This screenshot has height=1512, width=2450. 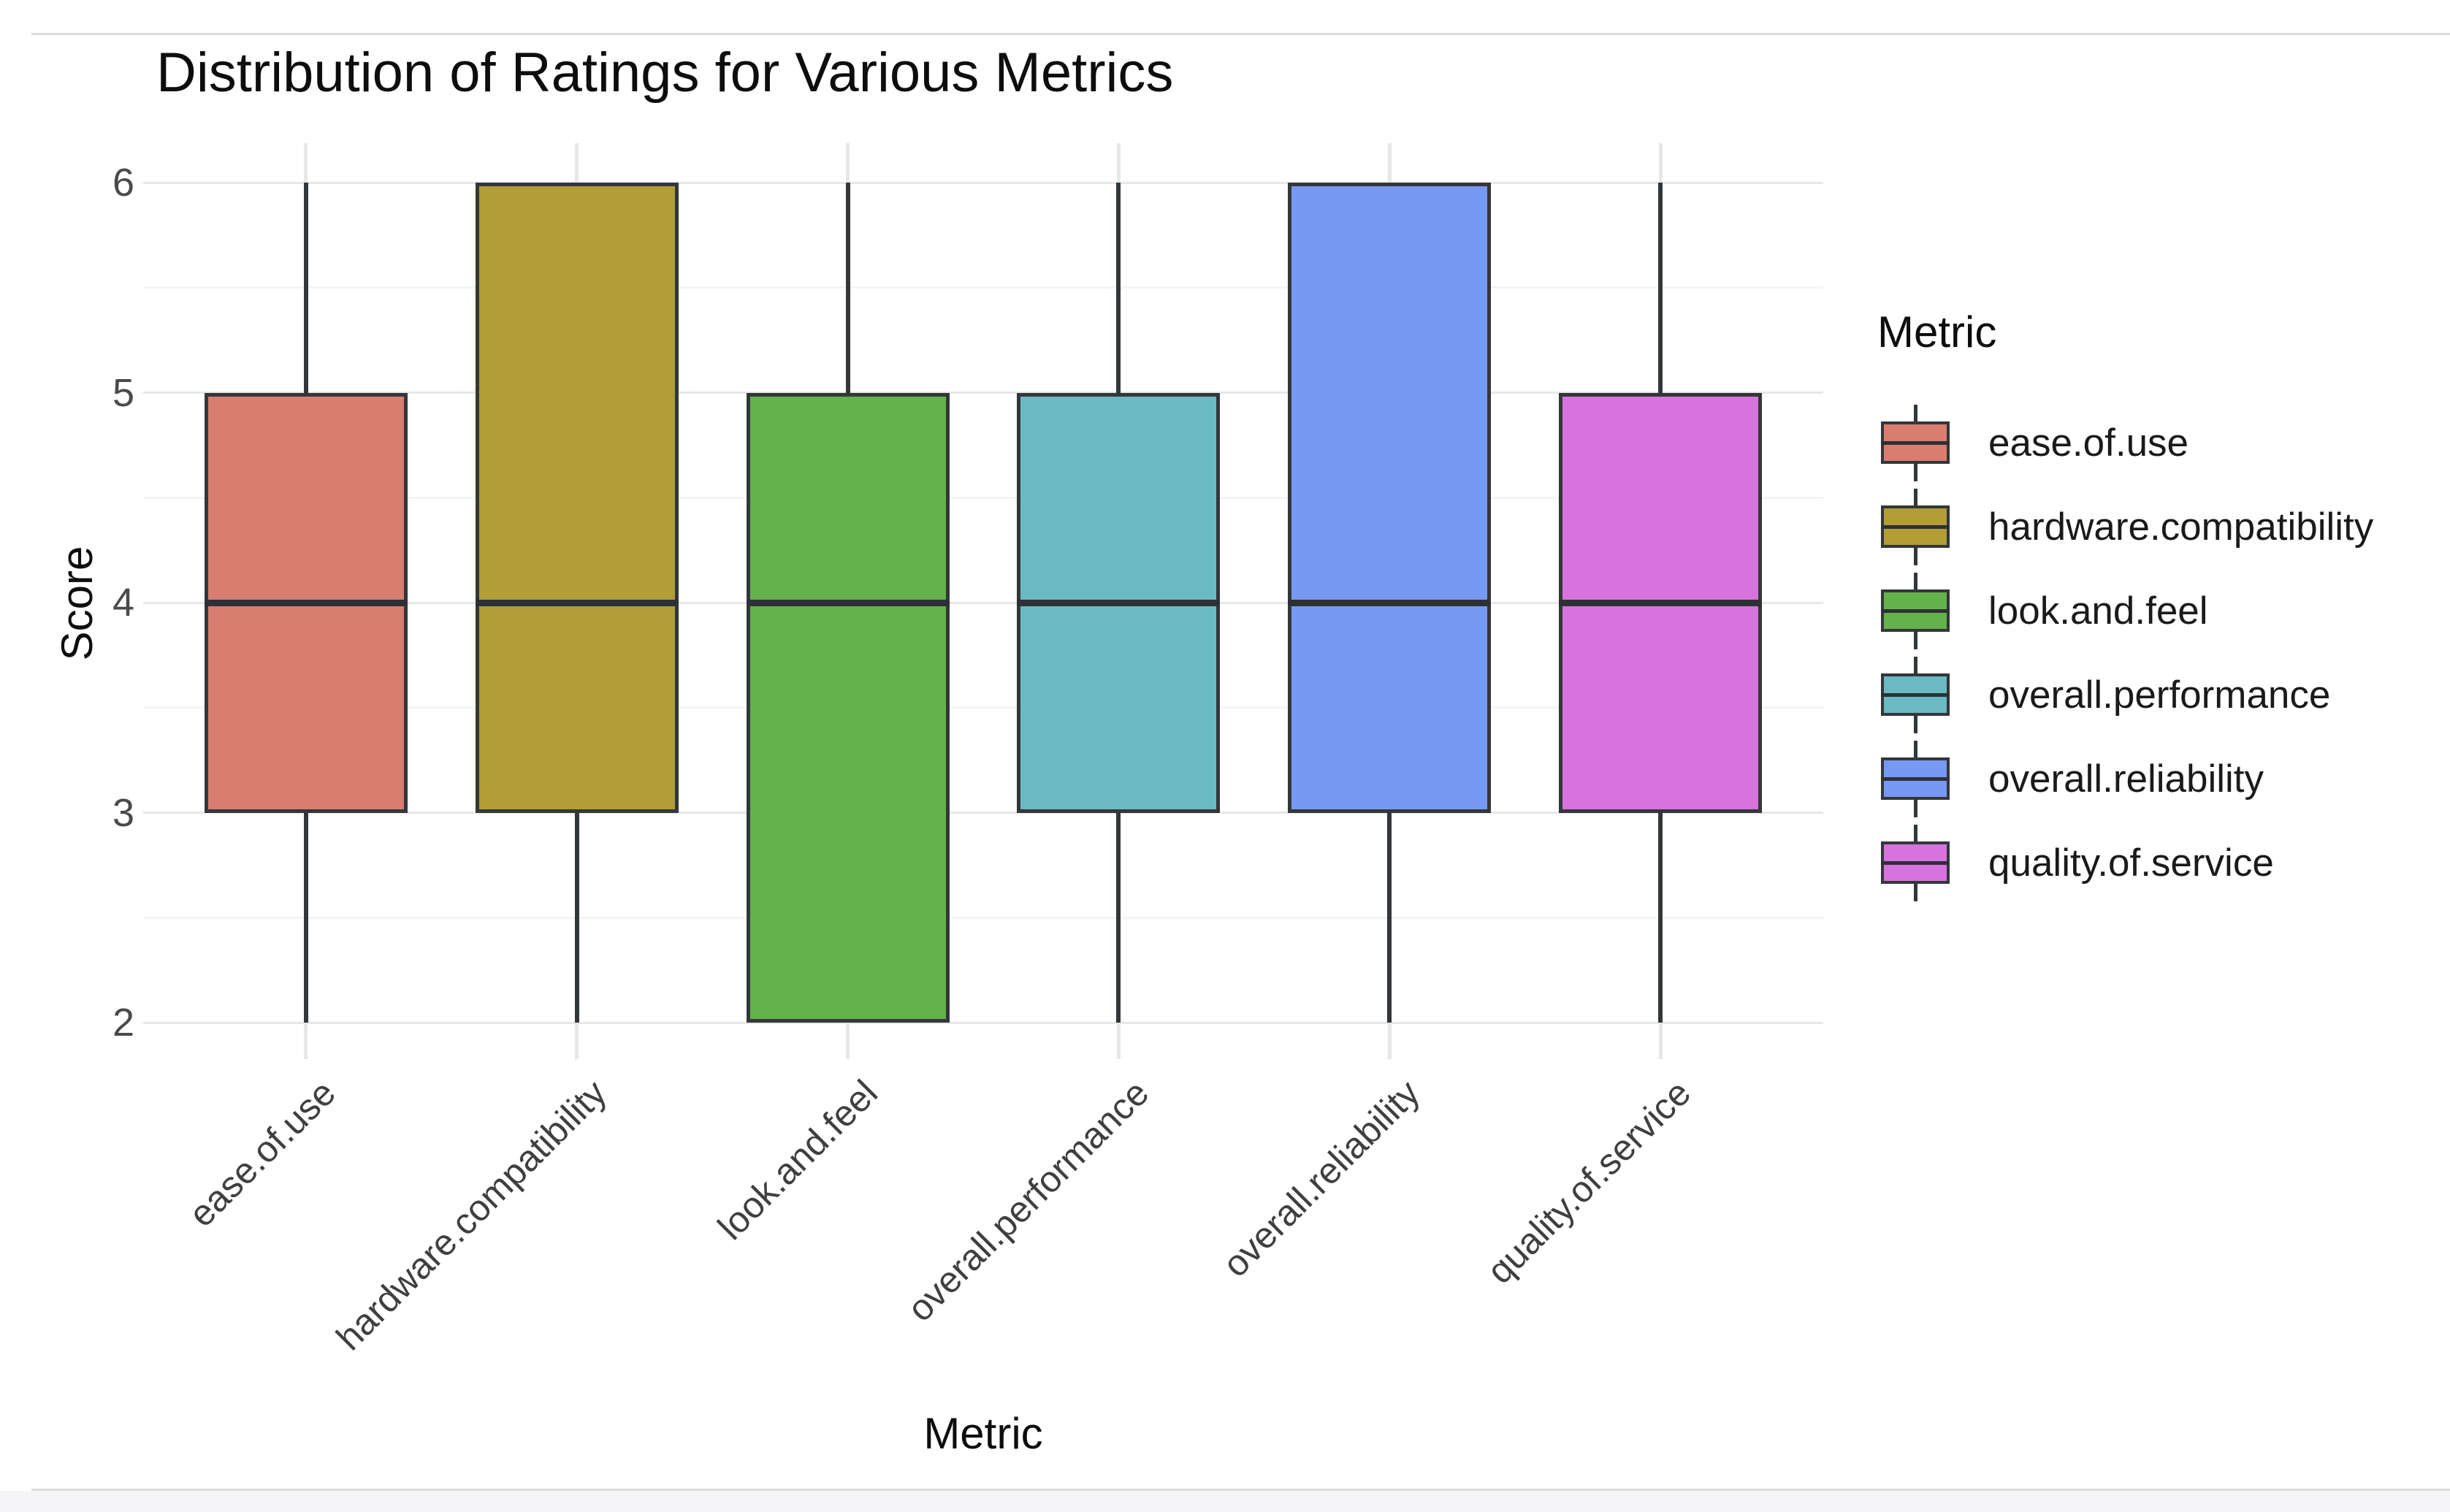 What do you see at coordinates (262, 1153) in the screenshot?
I see `x-tick-text-ease.of.use: ease.of.use` at bounding box center [262, 1153].